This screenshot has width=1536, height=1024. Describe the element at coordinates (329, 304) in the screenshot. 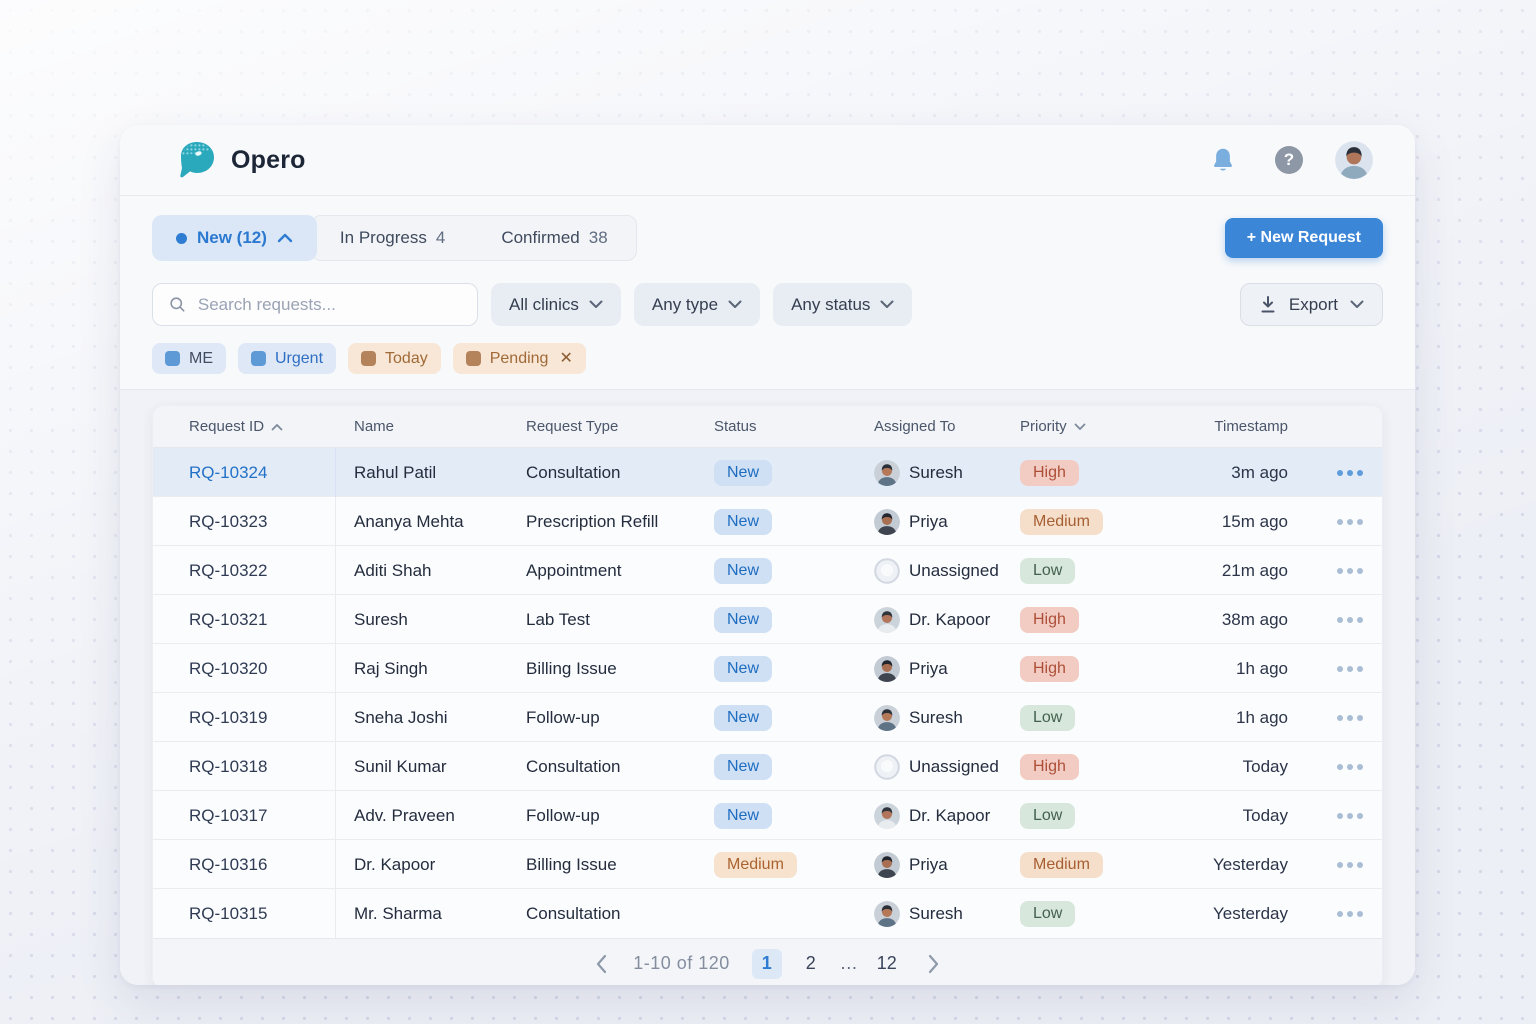

I see `search-input` at that location.